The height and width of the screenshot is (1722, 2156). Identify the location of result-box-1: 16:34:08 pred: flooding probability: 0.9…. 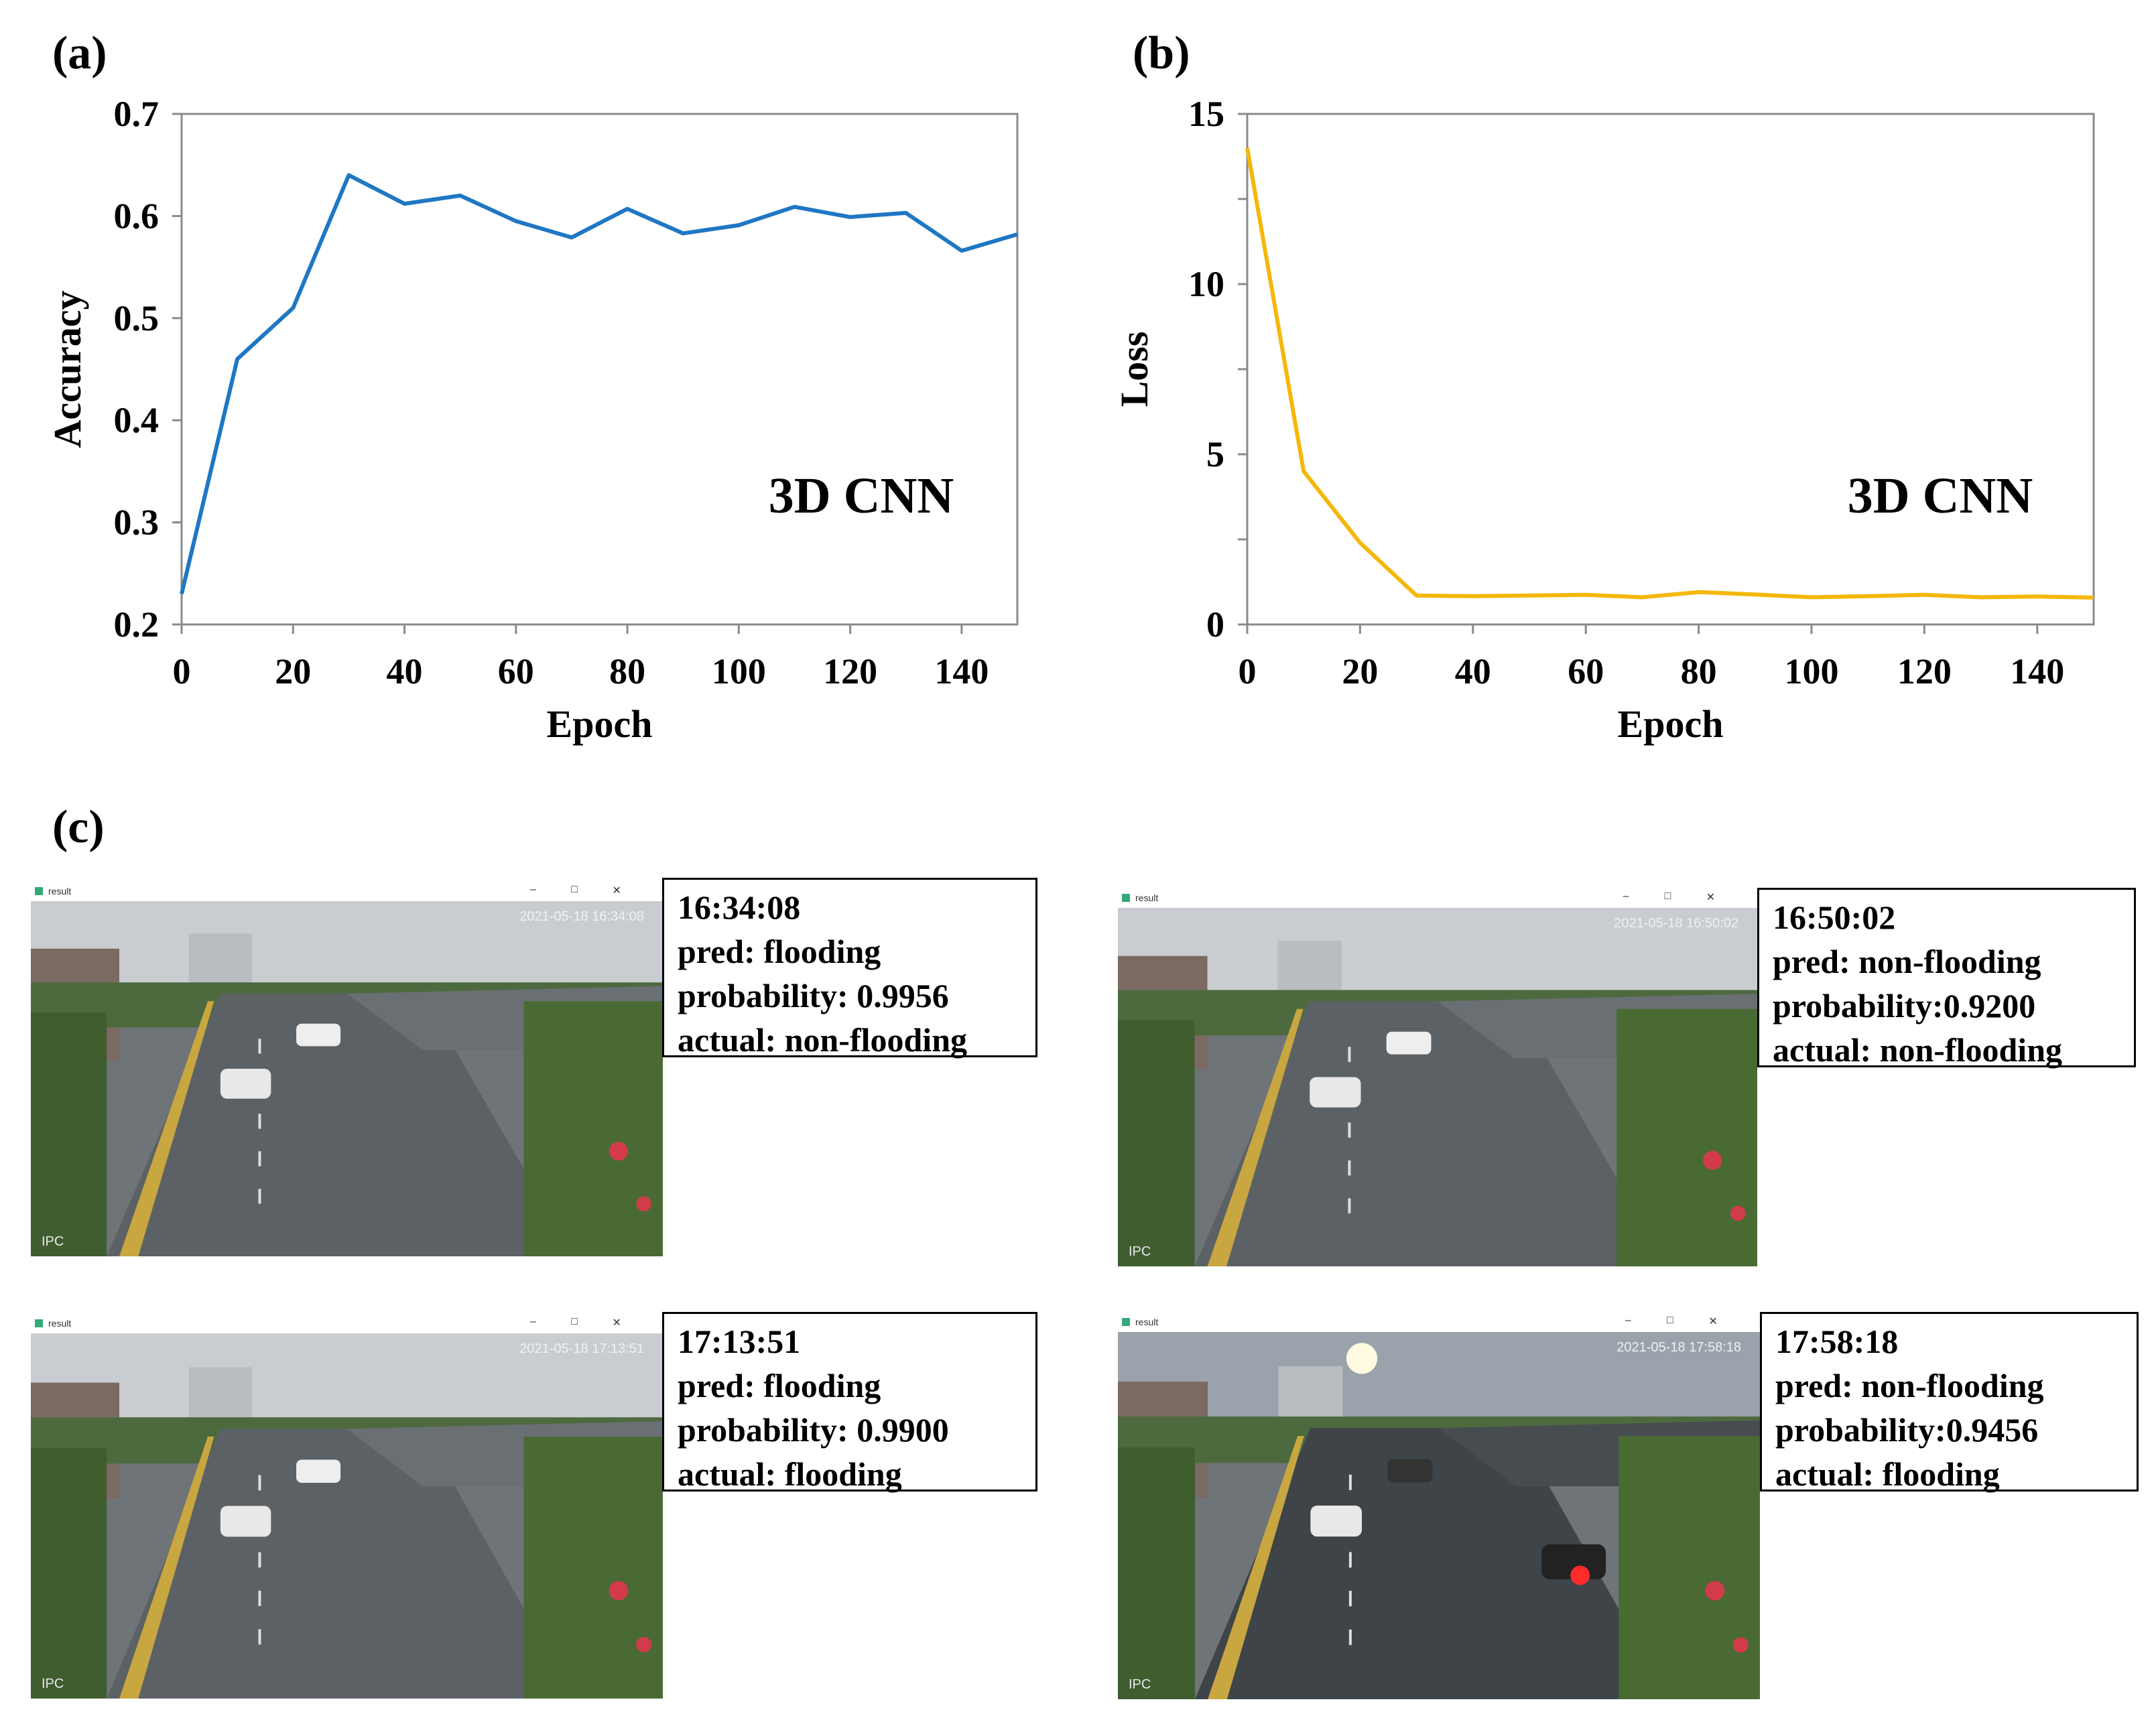
(849, 968).